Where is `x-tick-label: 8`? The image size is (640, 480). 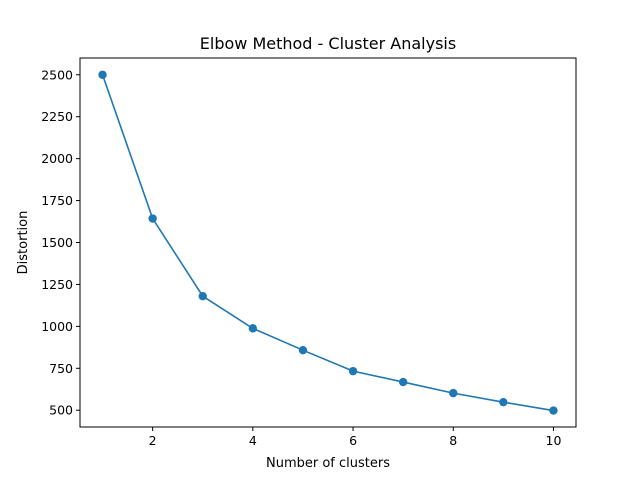
x-tick-label: 8 is located at coordinates (453, 440).